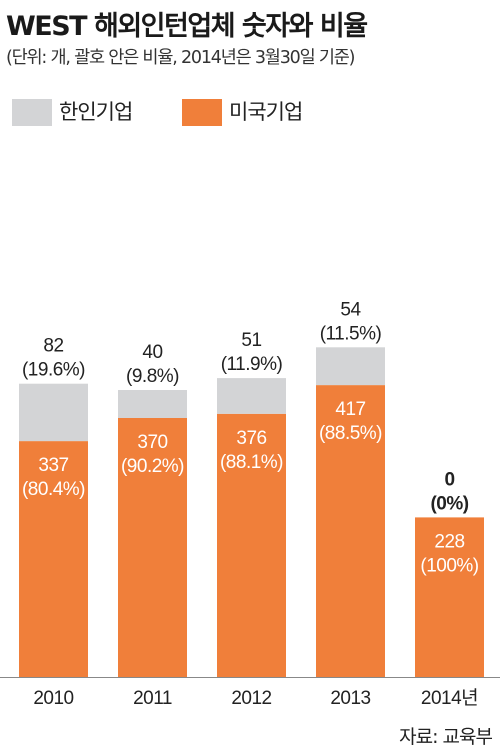  Describe the element at coordinates (252, 364) in the screenshot. I see `label-korean-pct-2012: (11.9%)` at that location.